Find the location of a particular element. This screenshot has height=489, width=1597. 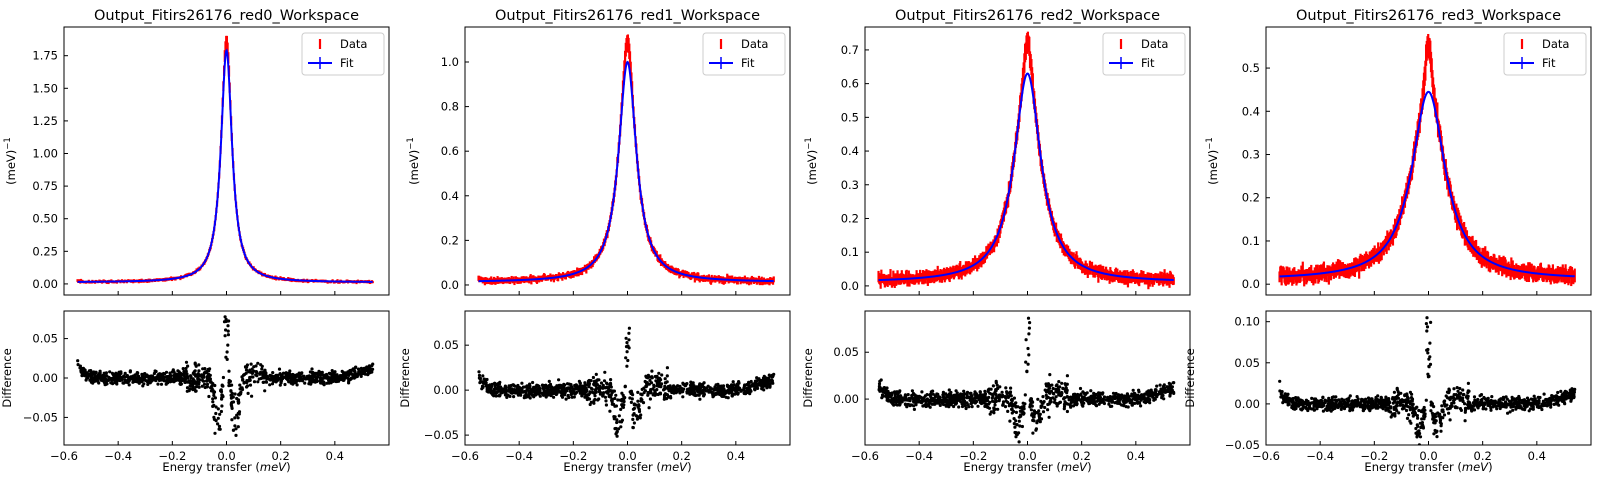

y-tick-label-top: 0.5 is located at coordinates (850, 117).